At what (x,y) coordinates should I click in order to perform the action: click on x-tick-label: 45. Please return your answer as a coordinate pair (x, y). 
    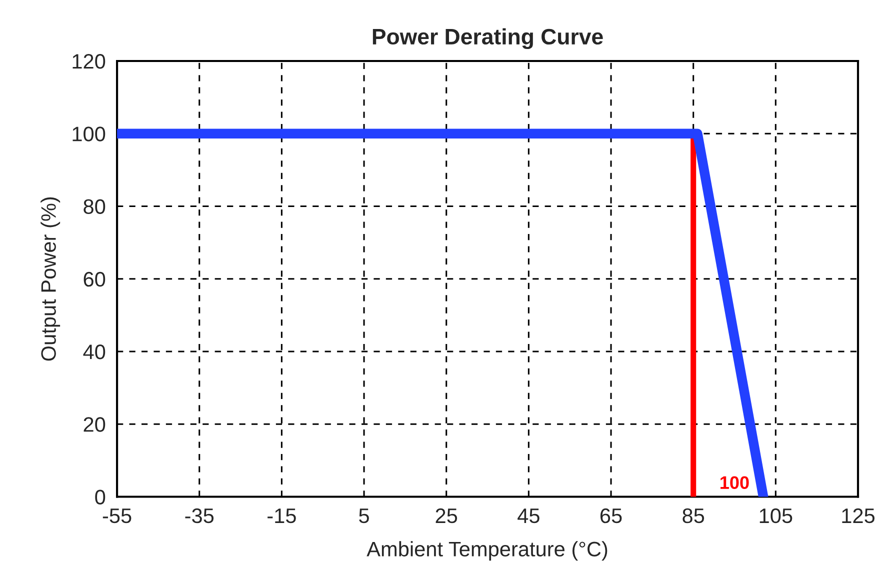
    Looking at the image, I should click on (529, 516).